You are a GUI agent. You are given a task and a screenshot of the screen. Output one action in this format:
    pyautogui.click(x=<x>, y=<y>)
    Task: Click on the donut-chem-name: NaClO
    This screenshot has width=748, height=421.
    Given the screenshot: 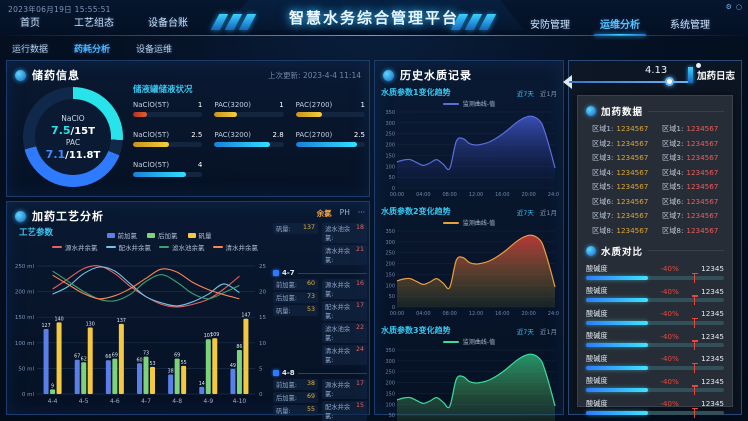 What is the action you would take?
    pyautogui.click(x=73, y=118)
    